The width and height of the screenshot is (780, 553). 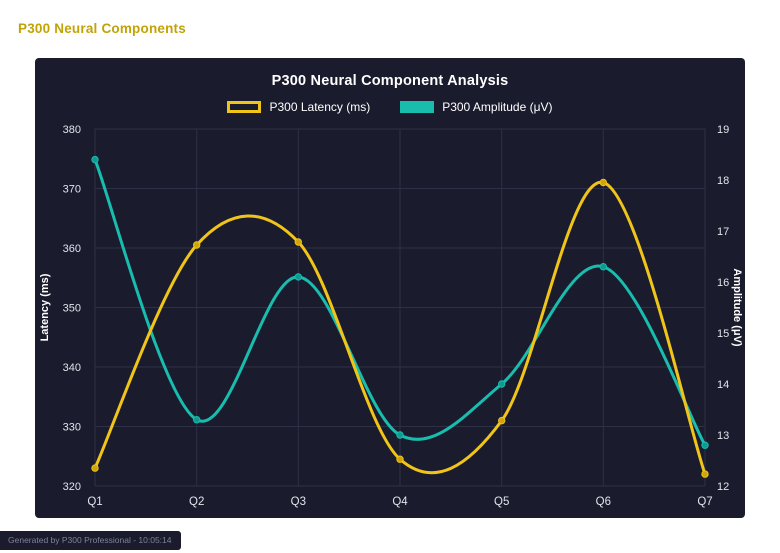 What do you see at coordinates (196, 502) in the screenshot?
I see `x-axis-tick-label: Q2` at bounding box center [196, 502].